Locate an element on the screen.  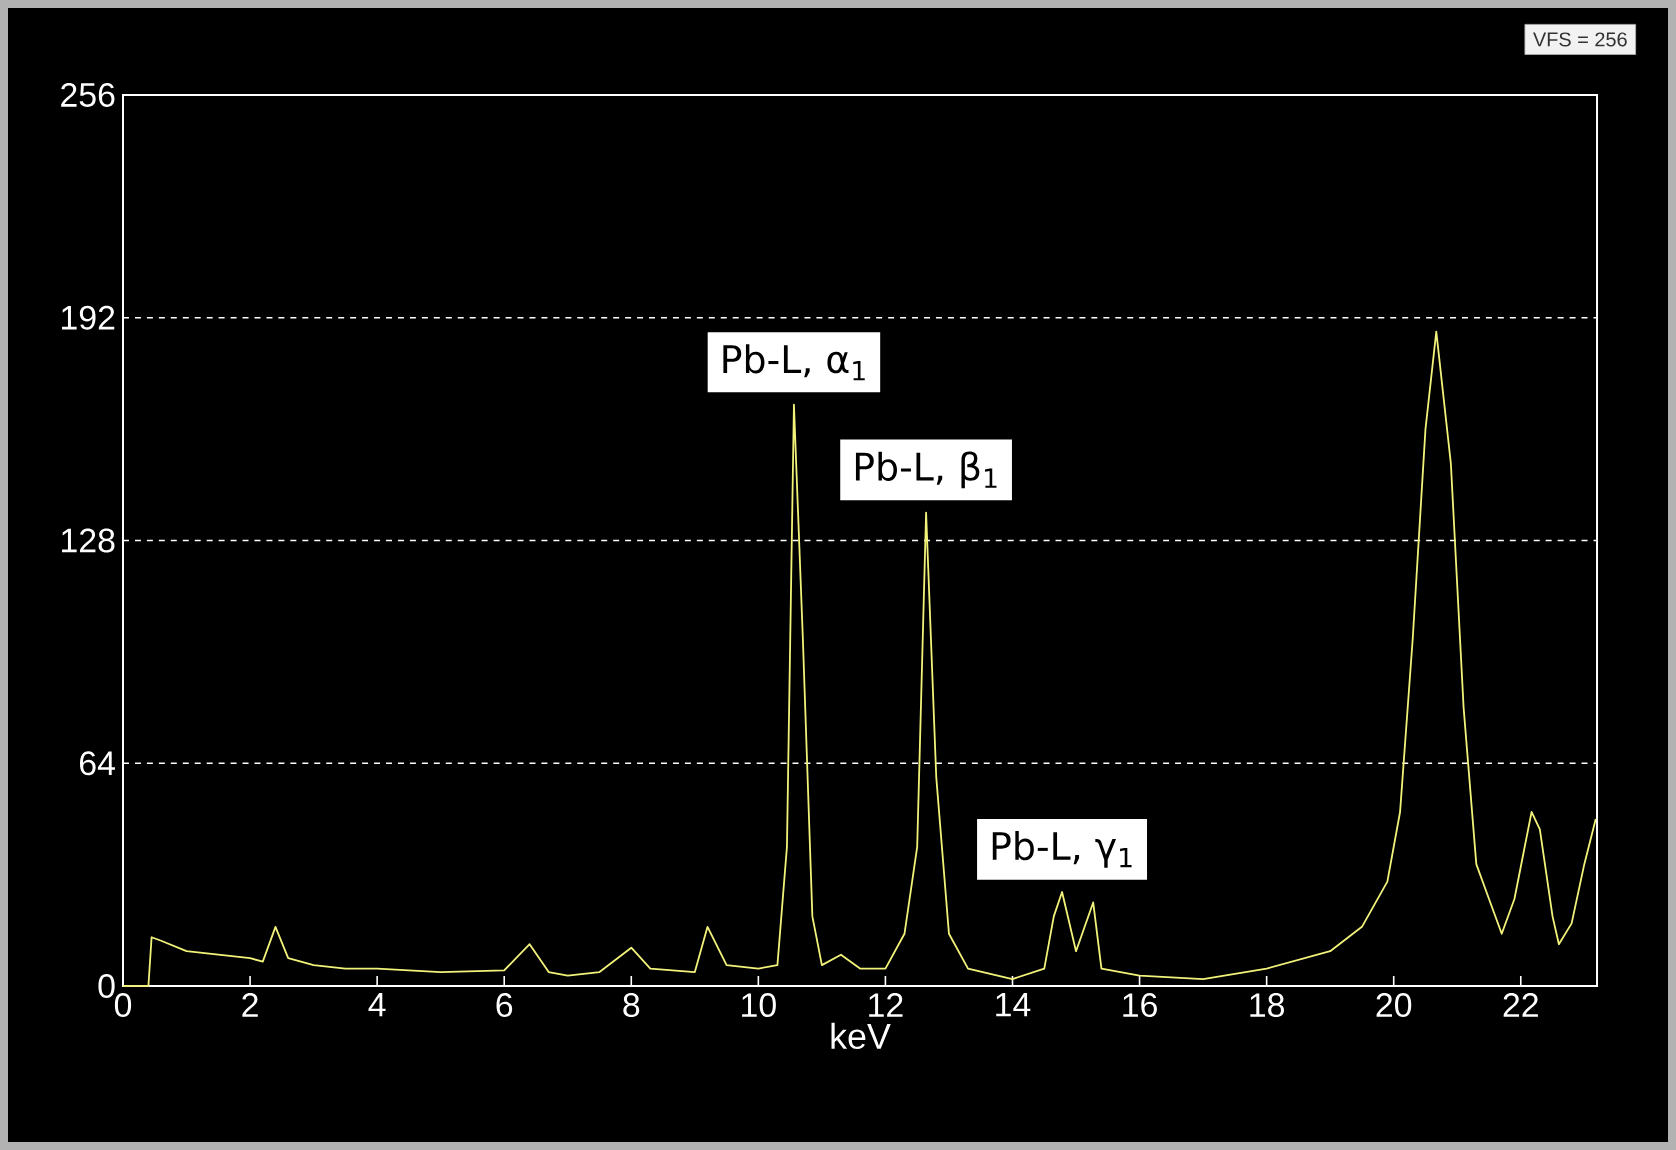
x-tick-label: 0 is located at coordinates (123, 1005).